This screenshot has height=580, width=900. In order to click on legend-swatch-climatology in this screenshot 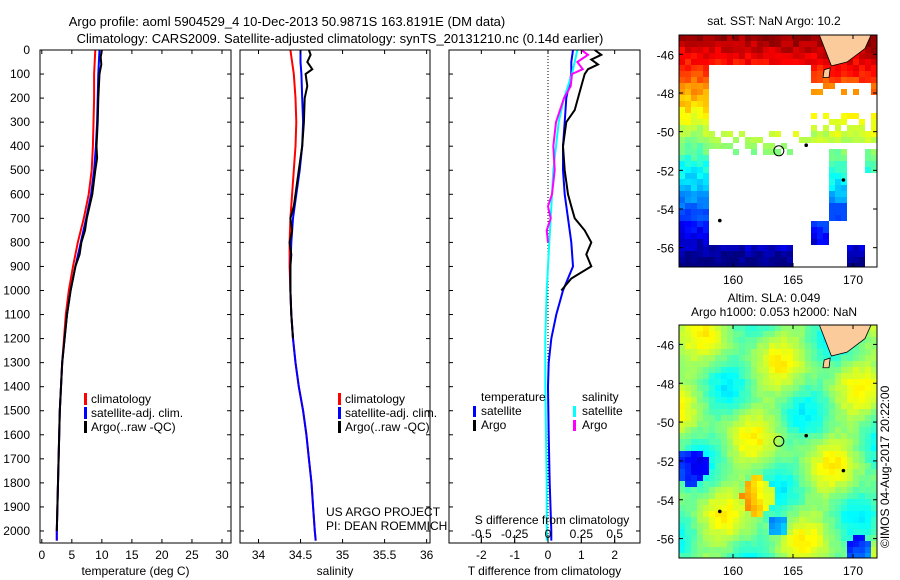, I will do `click(339, 399)`.